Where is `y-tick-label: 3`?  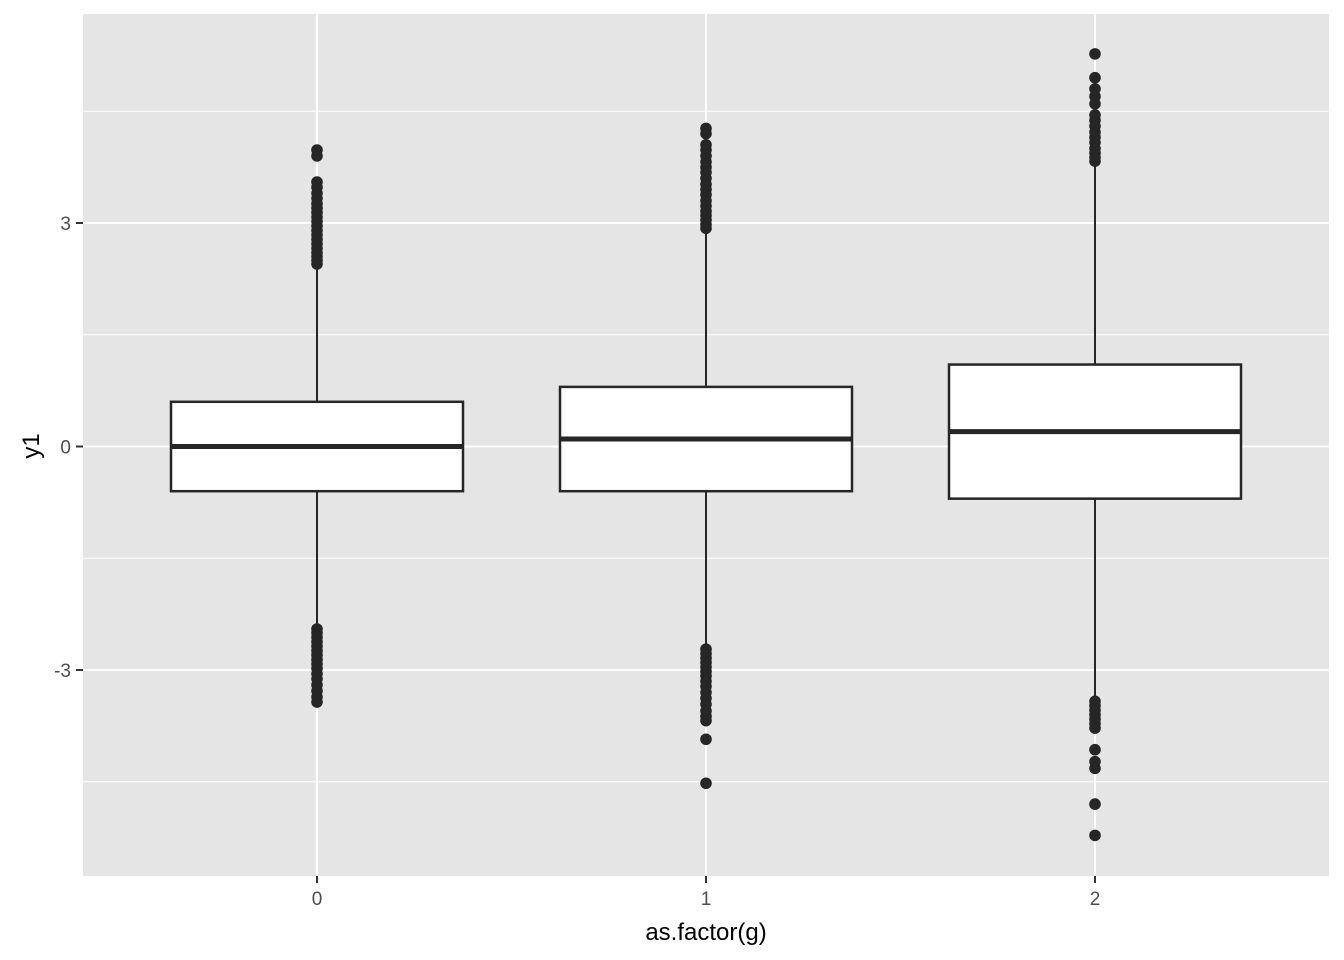 y-tick-label: 3 is located at coordinates (65, 224).